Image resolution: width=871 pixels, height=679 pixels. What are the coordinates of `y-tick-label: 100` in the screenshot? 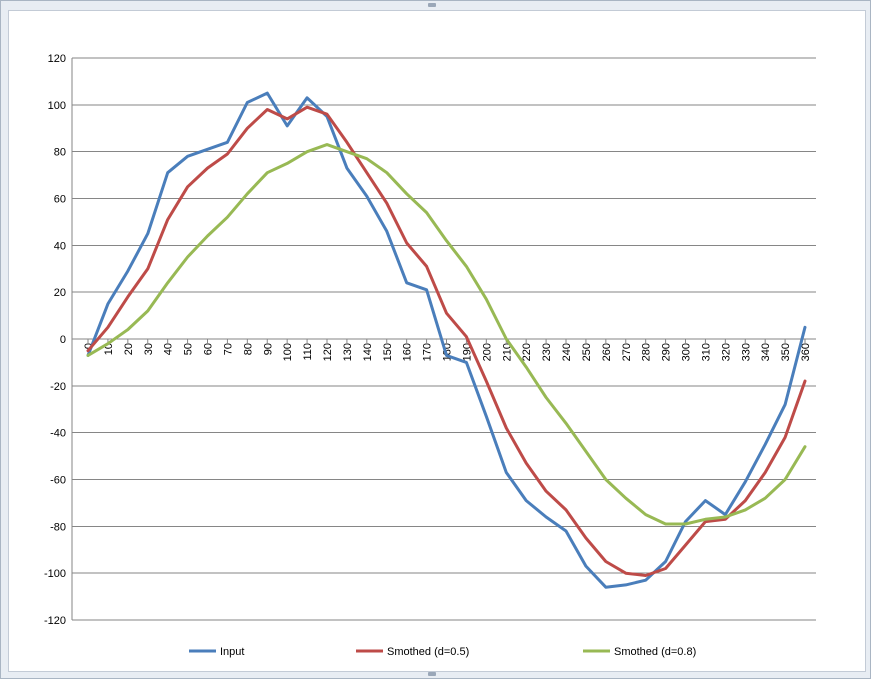 It's located at (57, 106).